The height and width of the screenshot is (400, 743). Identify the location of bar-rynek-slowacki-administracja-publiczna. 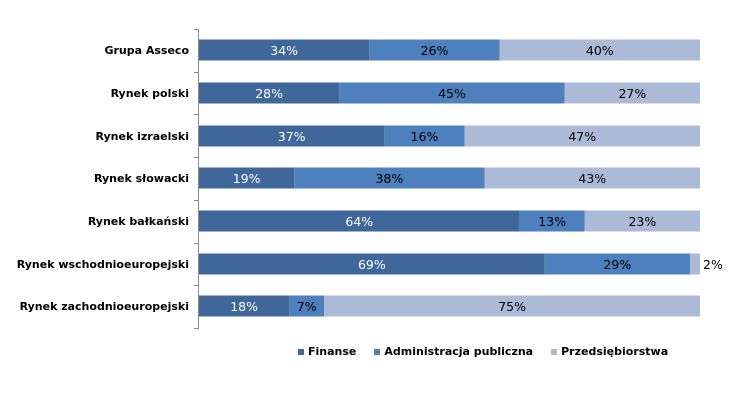
(389, 178).